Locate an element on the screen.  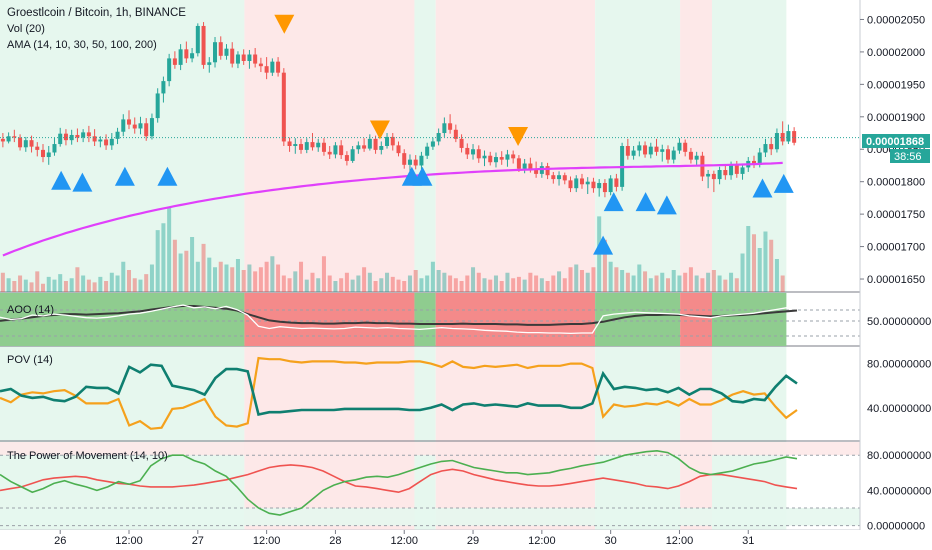
price-axis is located at coordinates (896, 265).